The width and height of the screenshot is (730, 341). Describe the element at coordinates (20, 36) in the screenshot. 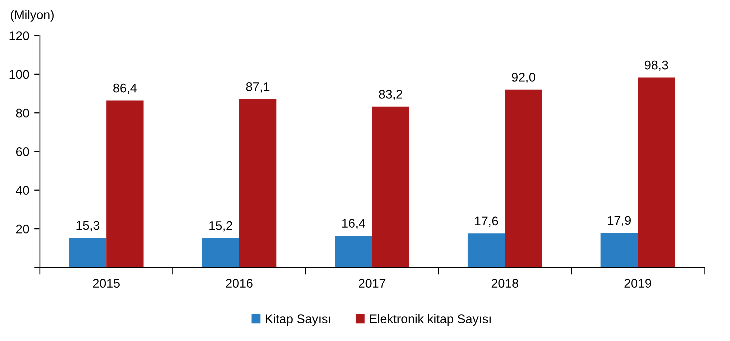

I see `y-tick-label: 120` at that location.